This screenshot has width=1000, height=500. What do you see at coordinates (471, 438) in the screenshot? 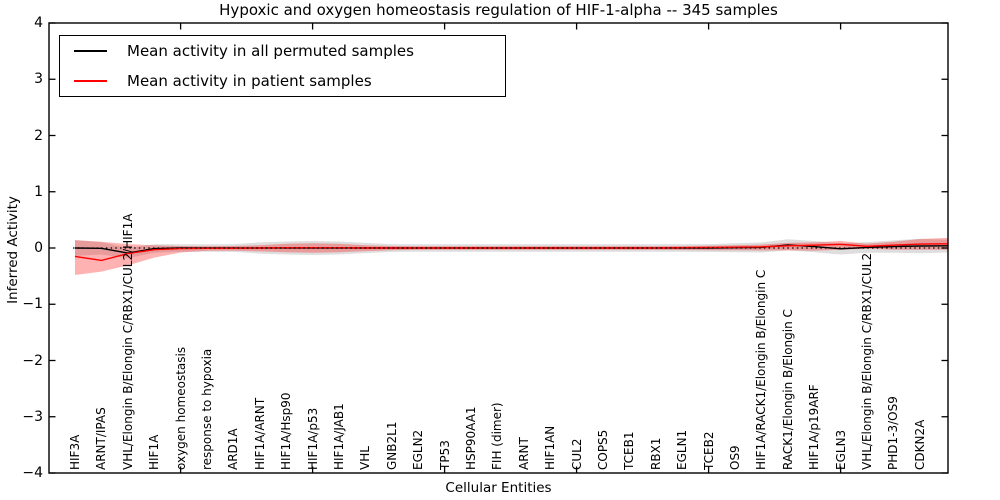
I see `x-category-label: HSP90AA1` at bounding box center [471, 438].